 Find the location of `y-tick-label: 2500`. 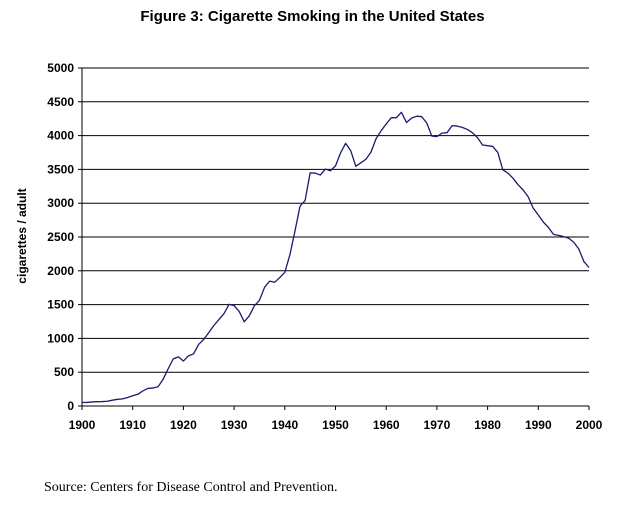

y-tick-label: 2500 is located at coordinates (60, 237).